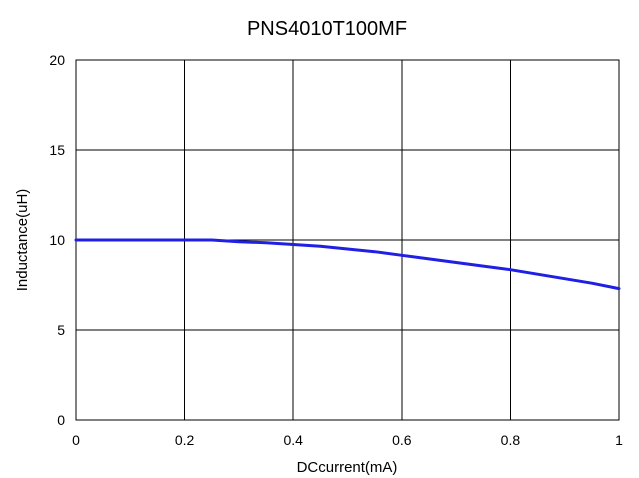  Describe the element at coordinates (22, 240) in the screenshot. I see `y-axis-label: Inductance(uH)` at that location.